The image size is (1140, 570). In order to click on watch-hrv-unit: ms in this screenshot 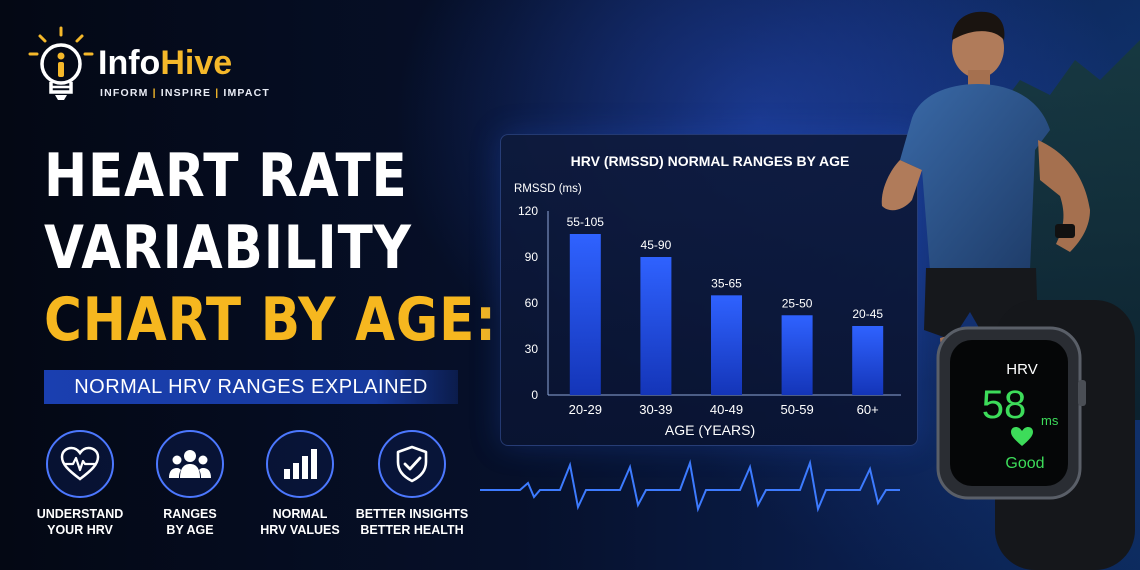, I will do `click(1050, 420)`.